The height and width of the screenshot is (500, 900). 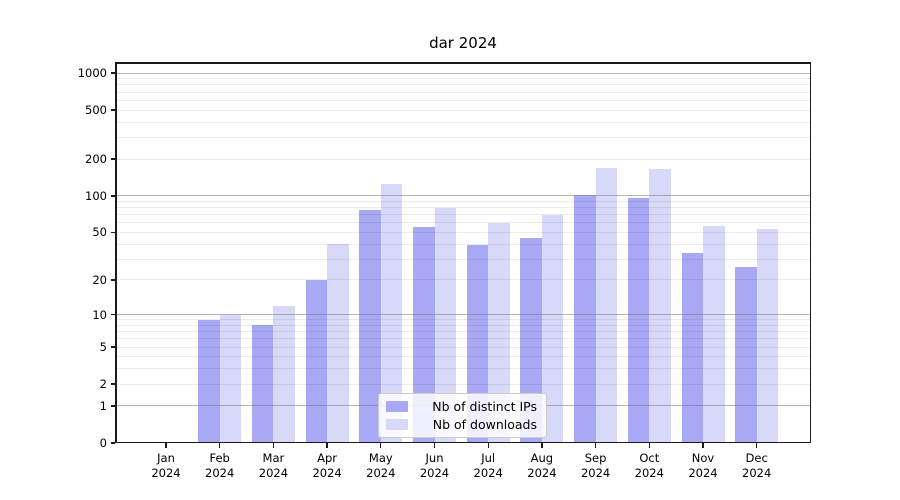 I want to click on x-tick-month: Sep, so click(x=595, y=458).